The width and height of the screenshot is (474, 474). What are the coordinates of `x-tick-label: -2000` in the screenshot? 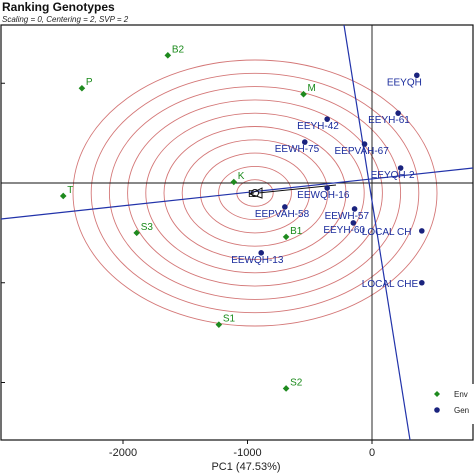 It's located at (123, 453).